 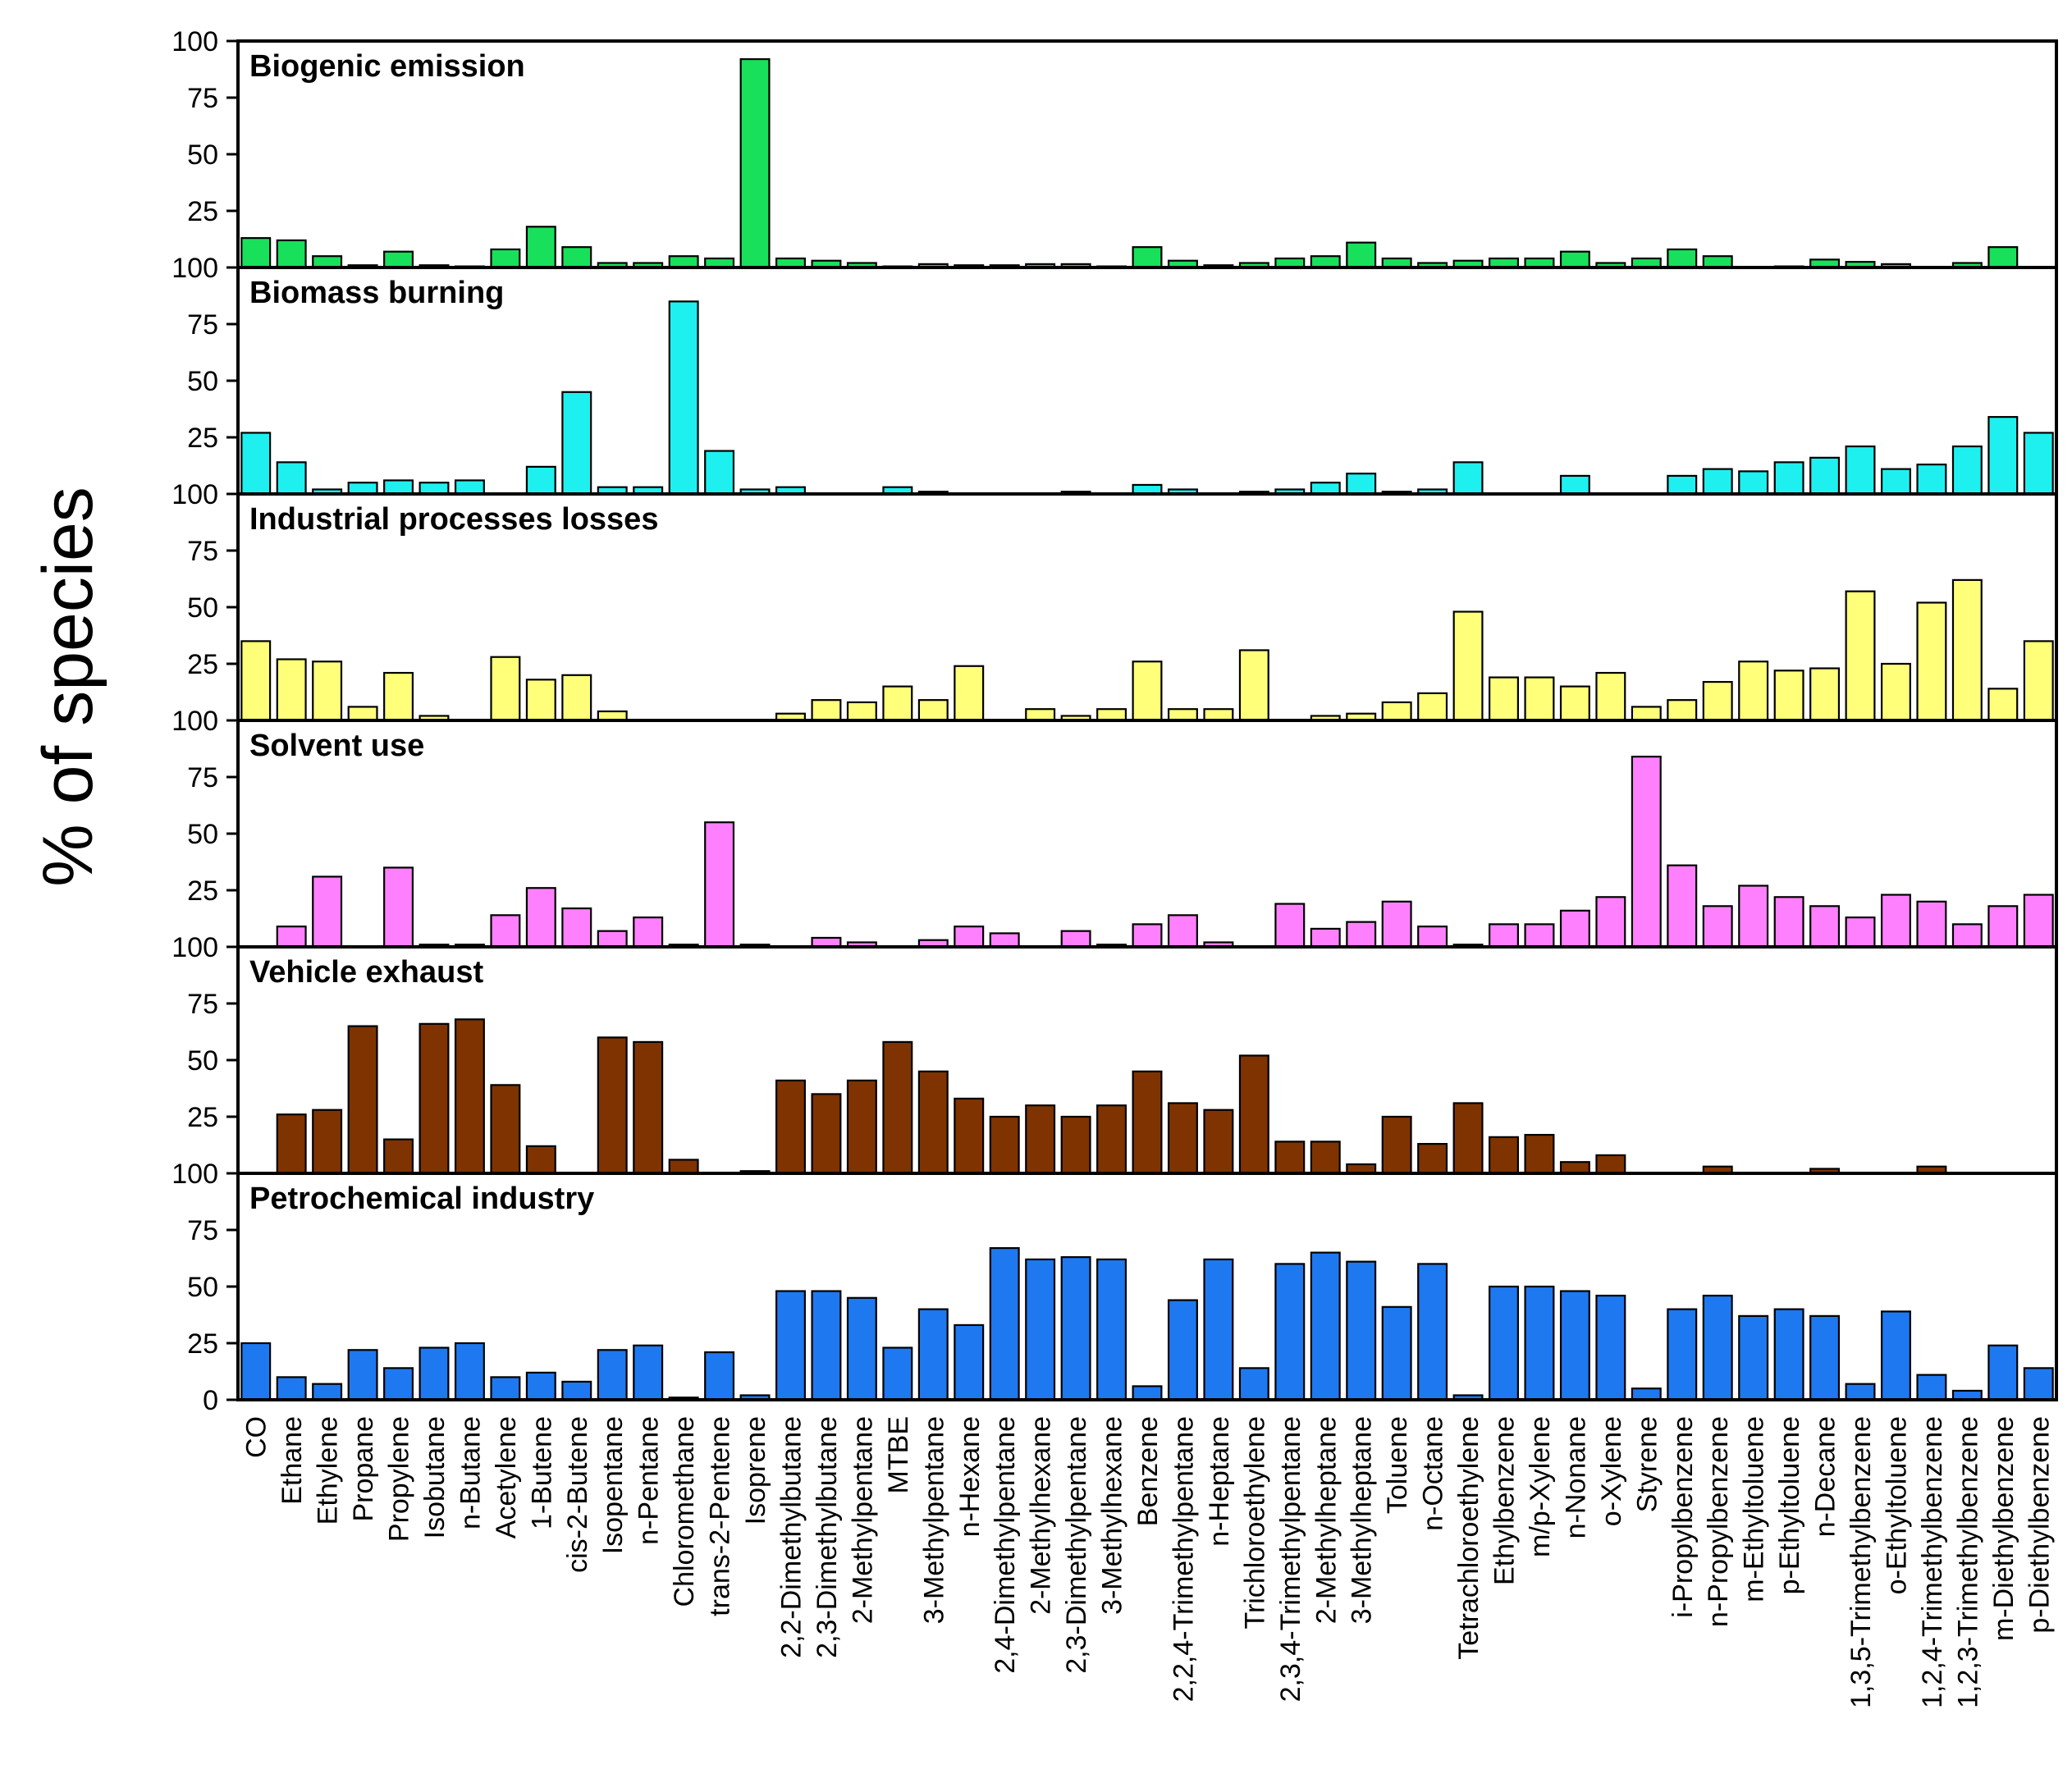 I want to click on category-label: m-Ethyltoluene, so click(x=1754, y=1509).